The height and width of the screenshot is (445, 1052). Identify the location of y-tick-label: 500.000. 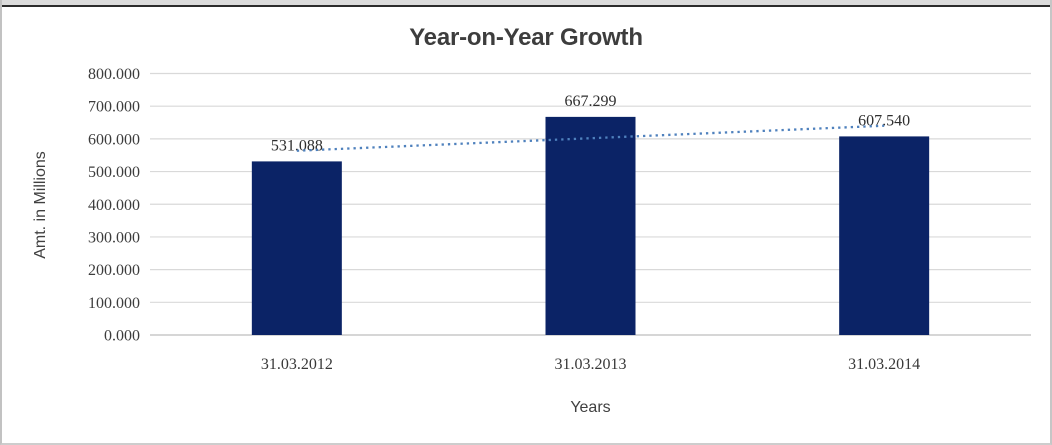
(114, 172).